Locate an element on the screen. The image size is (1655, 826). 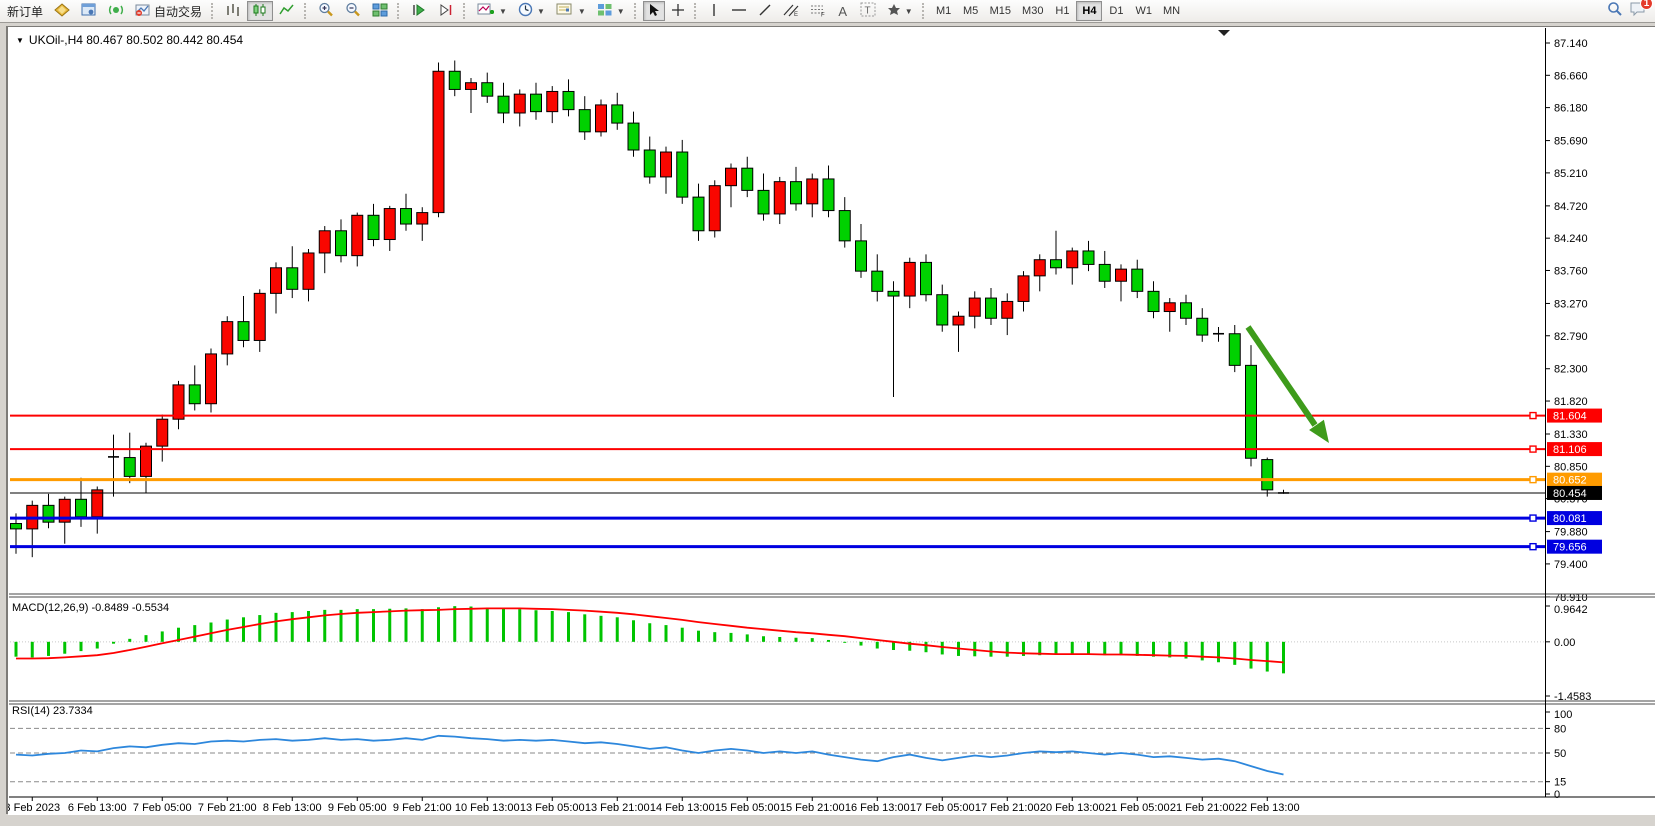
svg-text: F is located at coordinates (823, 14).